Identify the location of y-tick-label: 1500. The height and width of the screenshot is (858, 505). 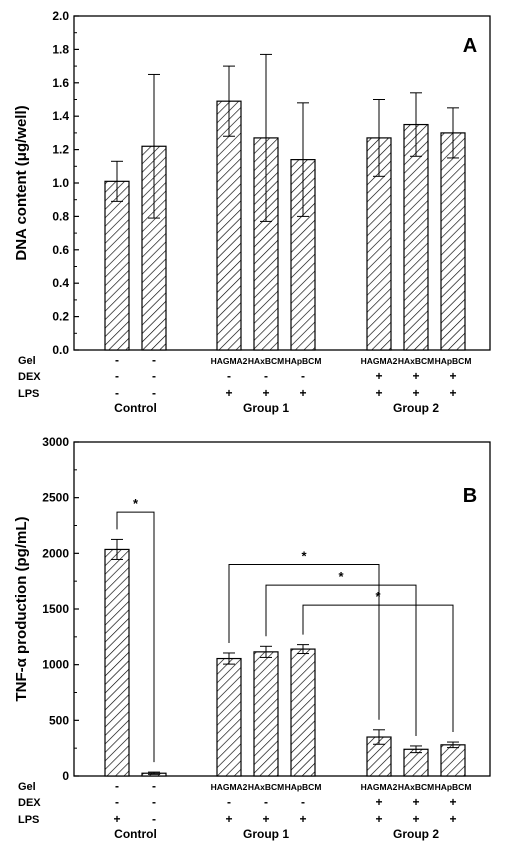
(55, 609).